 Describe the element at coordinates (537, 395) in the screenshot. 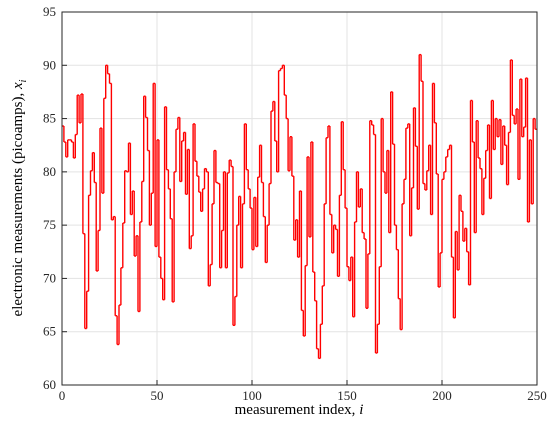

I see `x-tick-label: 250` at that location.